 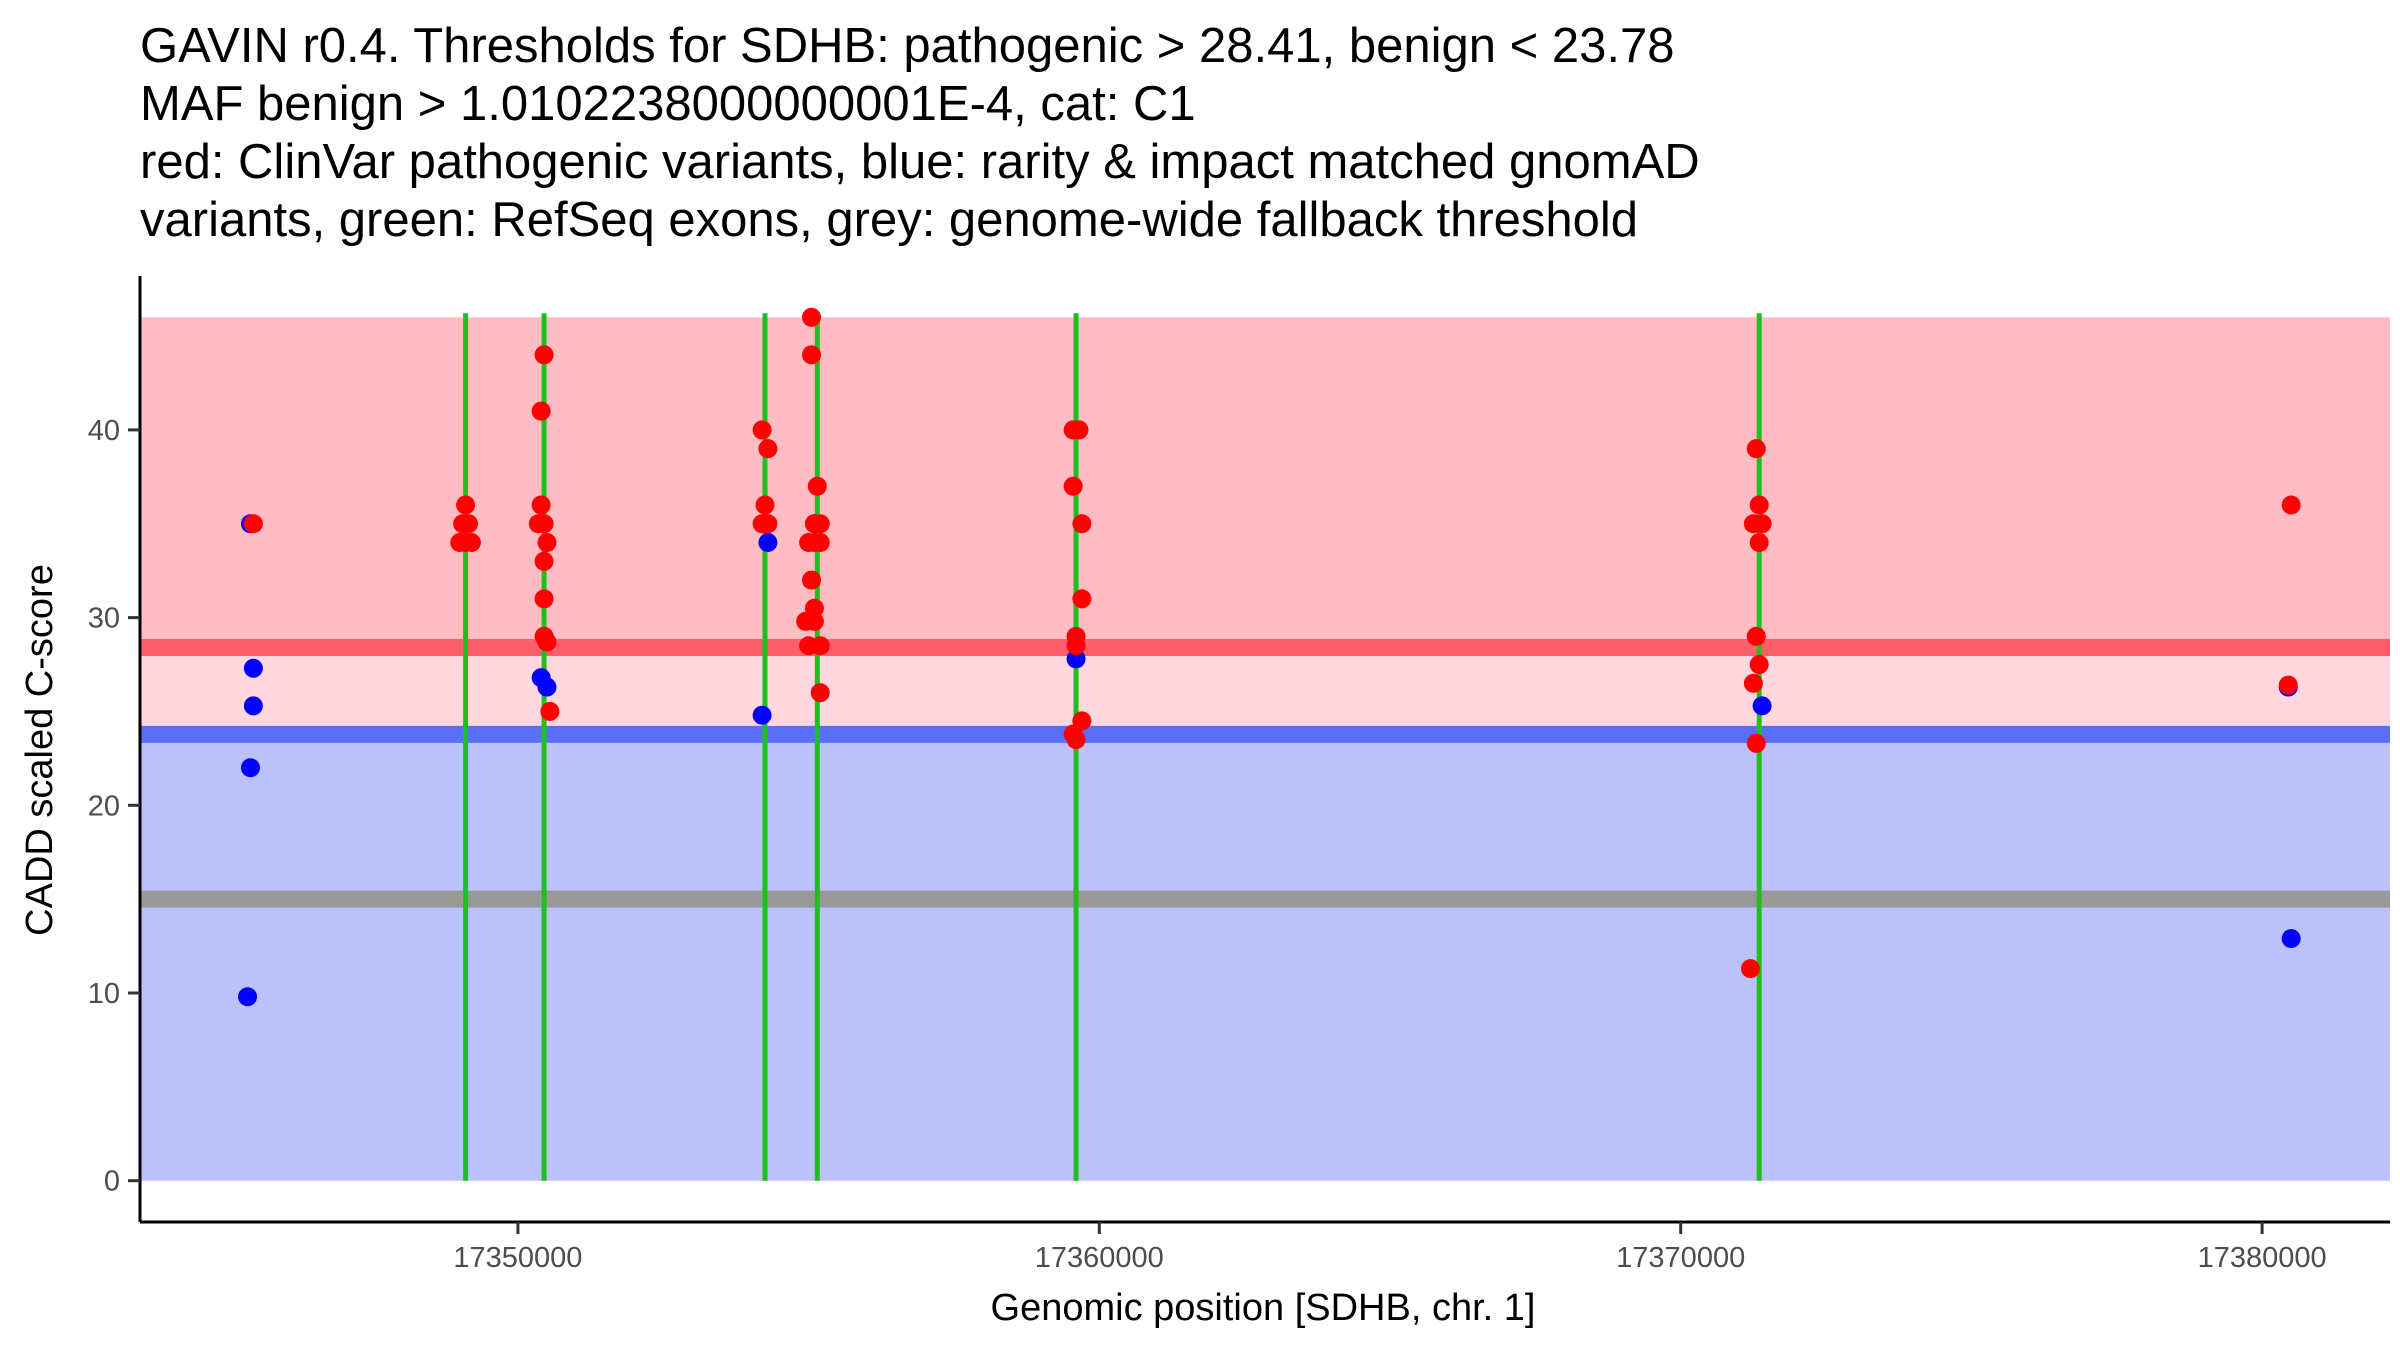 What do you see at coordinates (1099, 1258) in the screenshot?
I see `x-tick-label: 17360000` at bounding box center [1099, 1258].